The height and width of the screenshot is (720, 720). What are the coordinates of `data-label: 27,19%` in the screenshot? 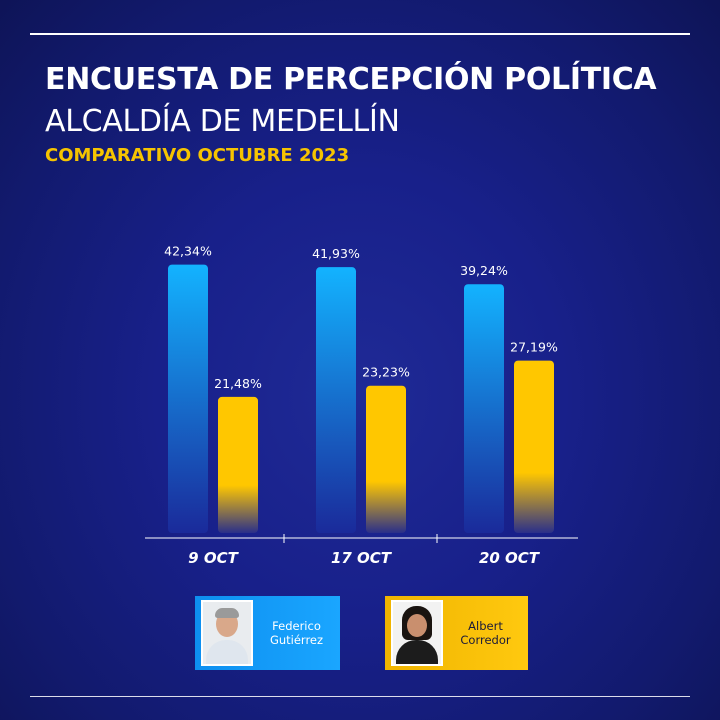 It's located at (534, 347).